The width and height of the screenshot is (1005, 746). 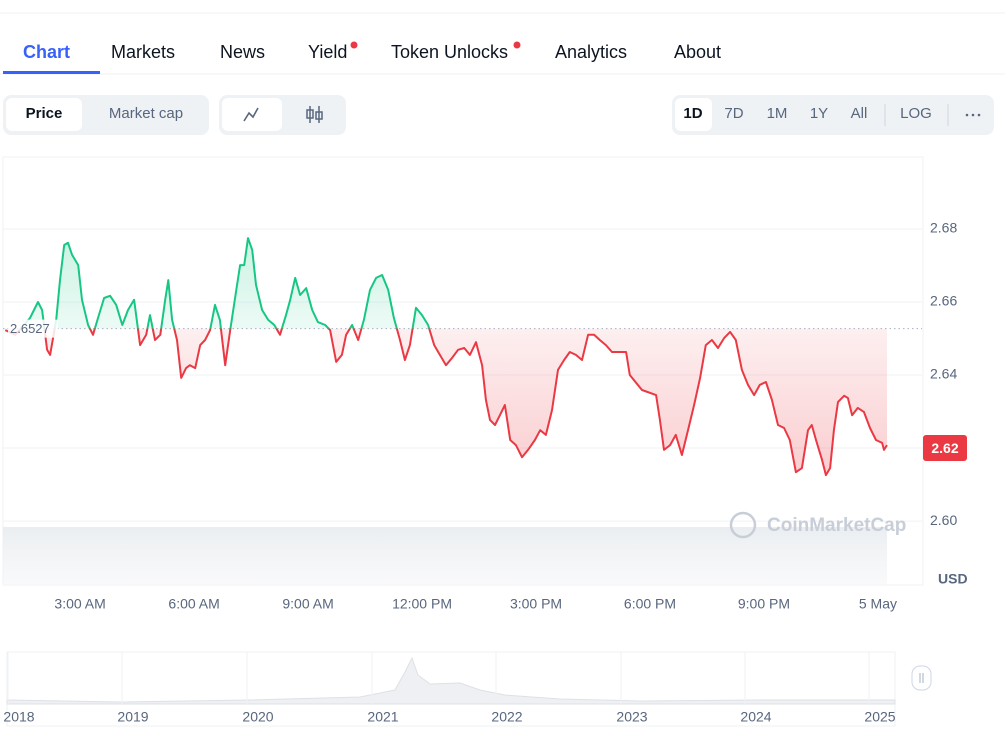 What do you see at coordinates (354, 45) in the screenshot?
I see `yield-dot` at bounding box center [354, 45].